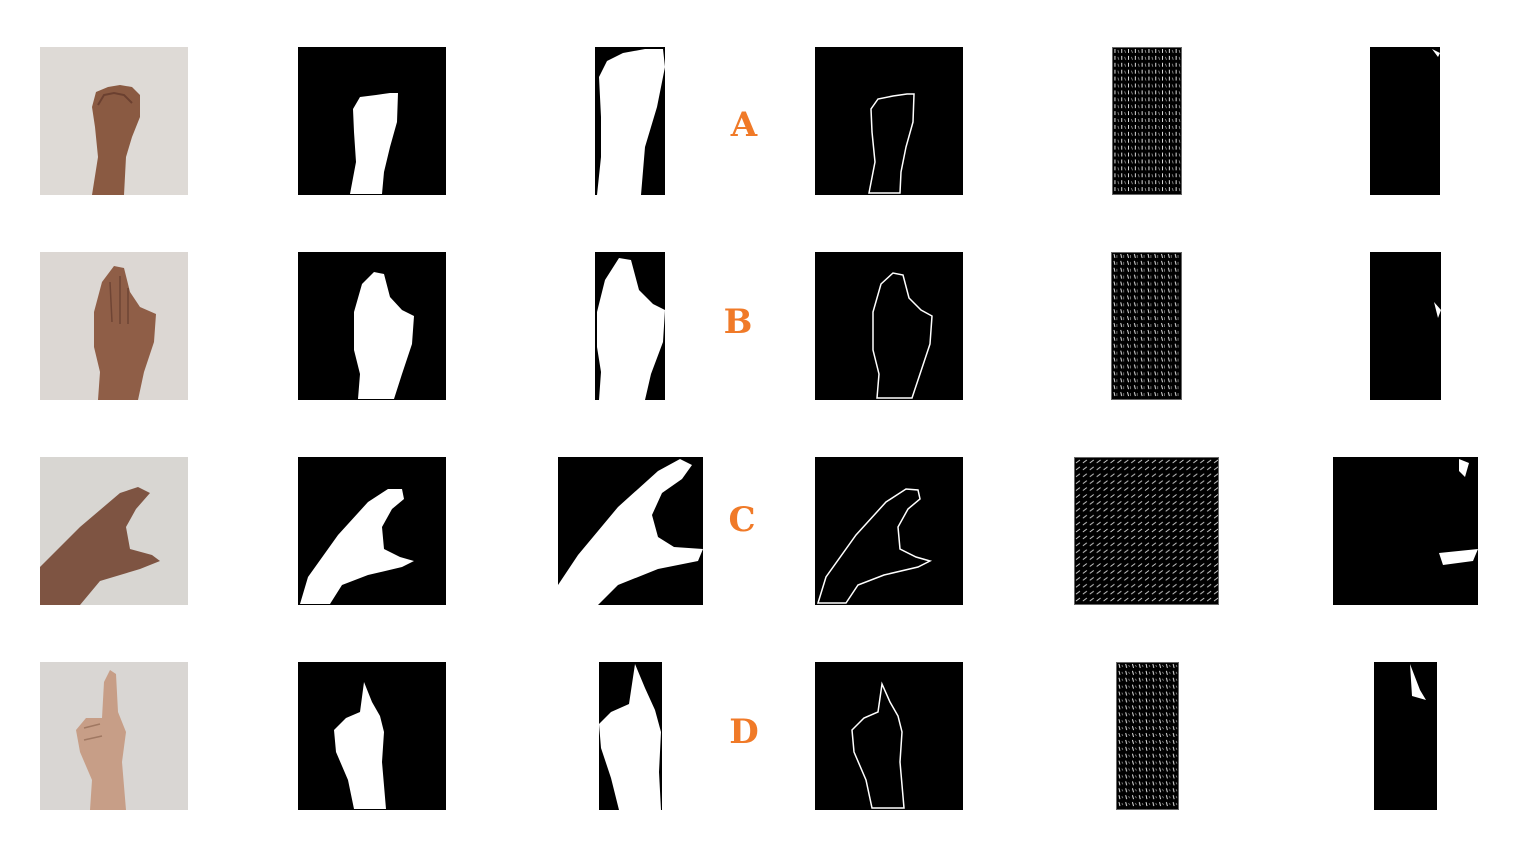 Image resolution: width=1514 pixels, height=844 pixels. I want to click on row-b-feature-mask, so click(1405, 326).